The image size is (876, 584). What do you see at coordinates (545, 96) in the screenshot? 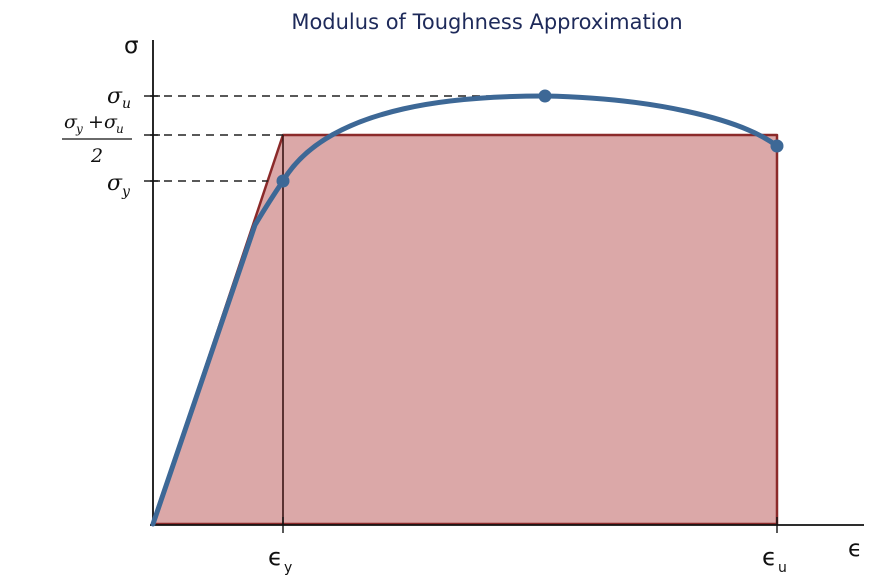
I see `ultimate-point` at bounding box center [545, 96].